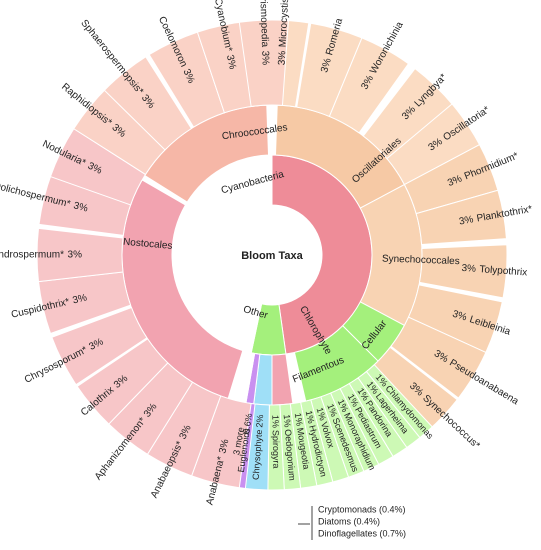 The image size is (541, 550). I want to click on leaf-pct-19: 1%, so click(299, 419).